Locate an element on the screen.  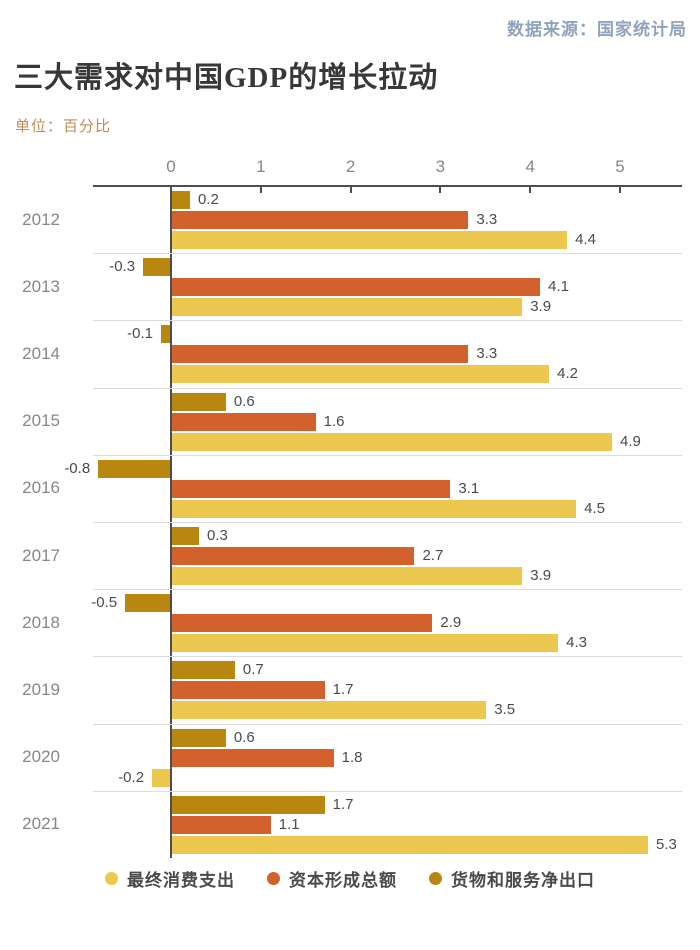
bar-value-label: 0.3 is located at coordinates (217, 535).